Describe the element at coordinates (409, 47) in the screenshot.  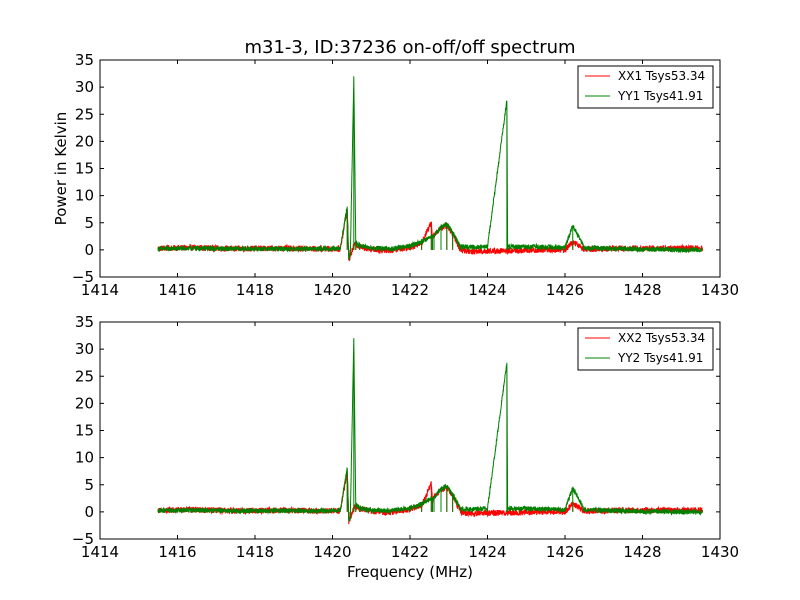
I see `figure-title: m31-3, ID:37236 on-off/off spectrum` at that location.